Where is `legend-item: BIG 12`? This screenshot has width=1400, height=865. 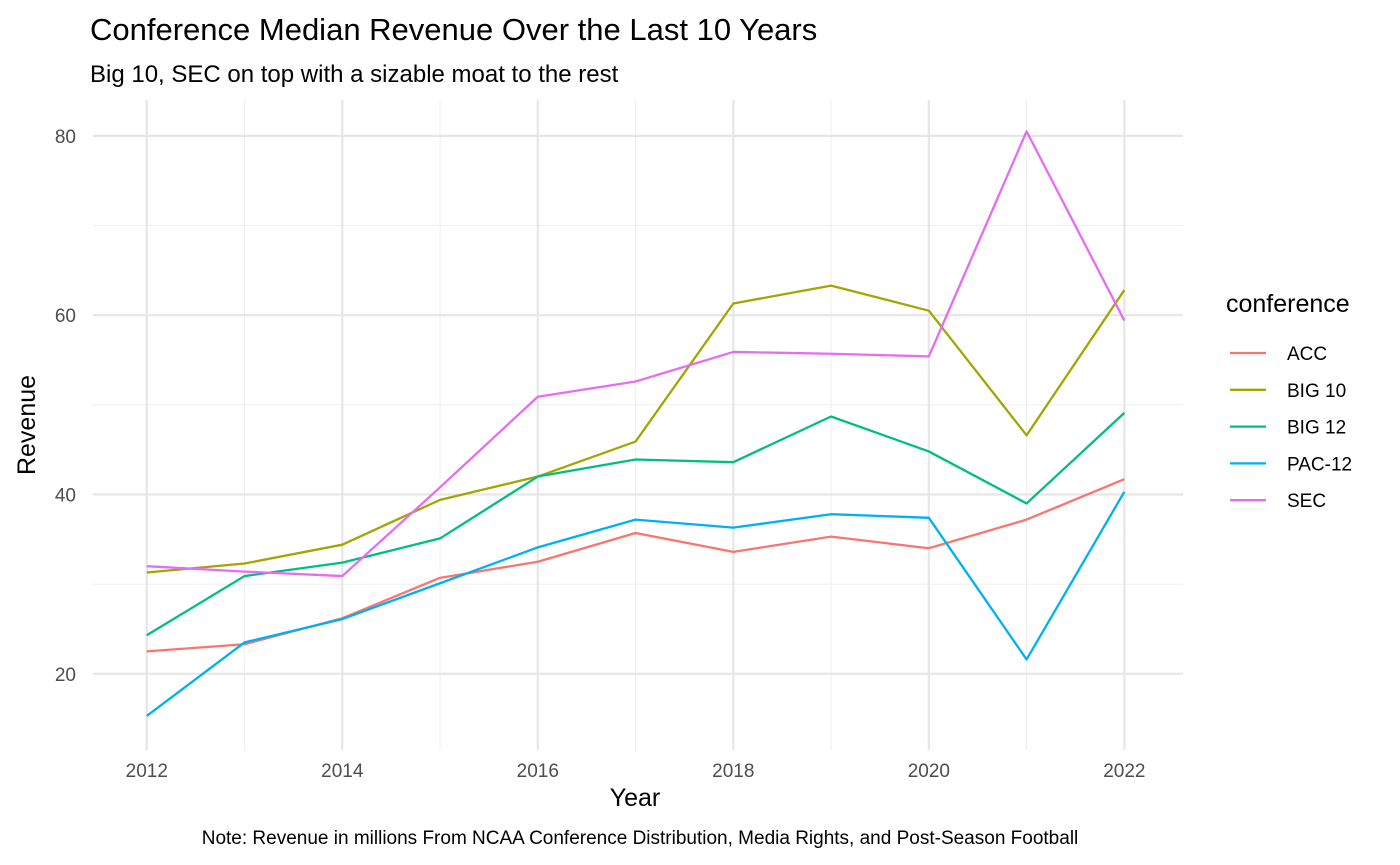 legend-item: BIG 12 is located at coordinates (1288, 428).